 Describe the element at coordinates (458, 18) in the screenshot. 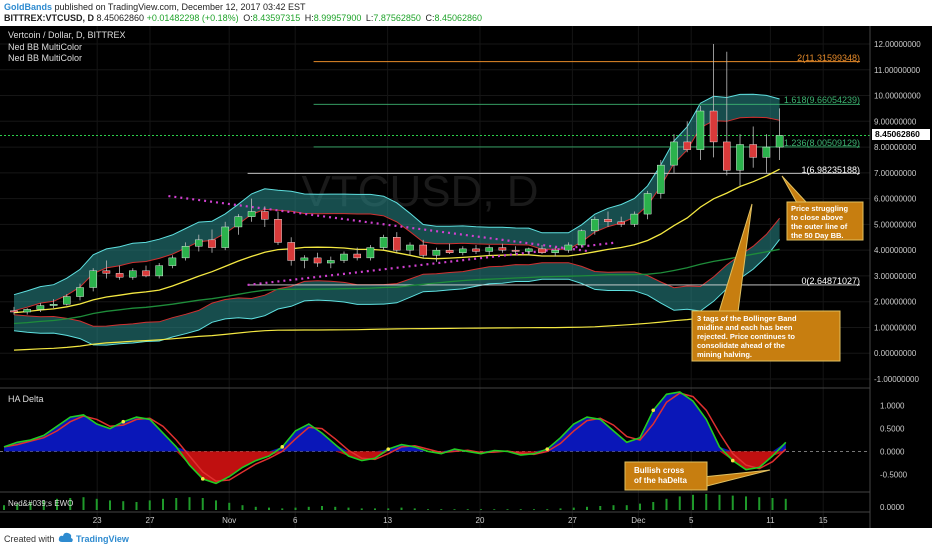

I see `close-value: 8.45062860` at that location.